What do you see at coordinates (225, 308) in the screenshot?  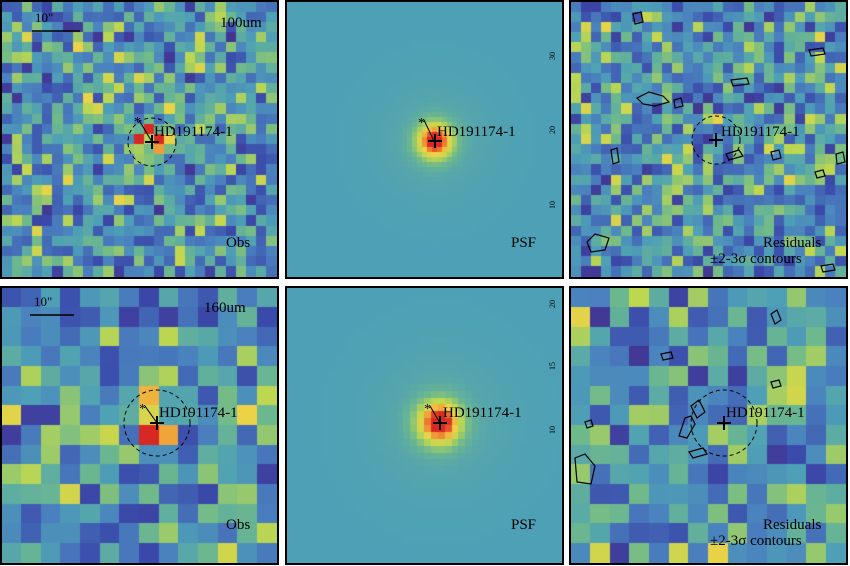 I see `band-label: 160um` at bounding box center [225, 308].